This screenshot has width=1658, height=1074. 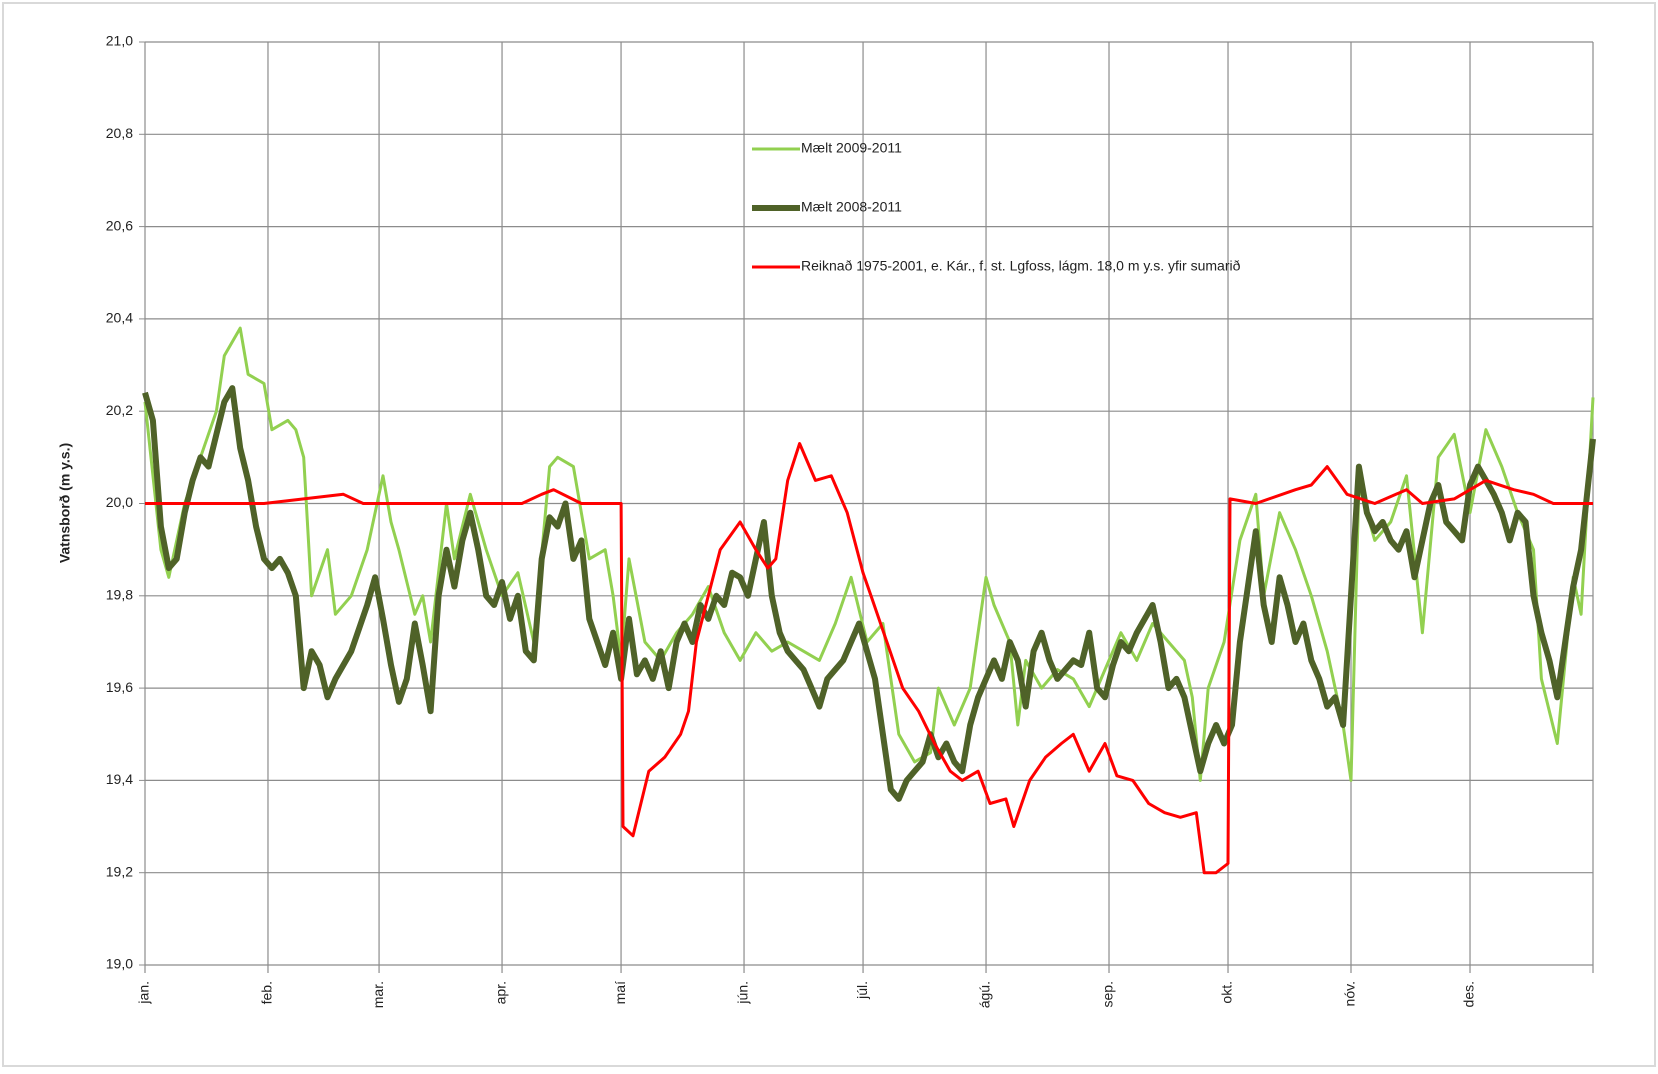 I want to click on y-tick-label: 20,4, so click(x=119, y=318).